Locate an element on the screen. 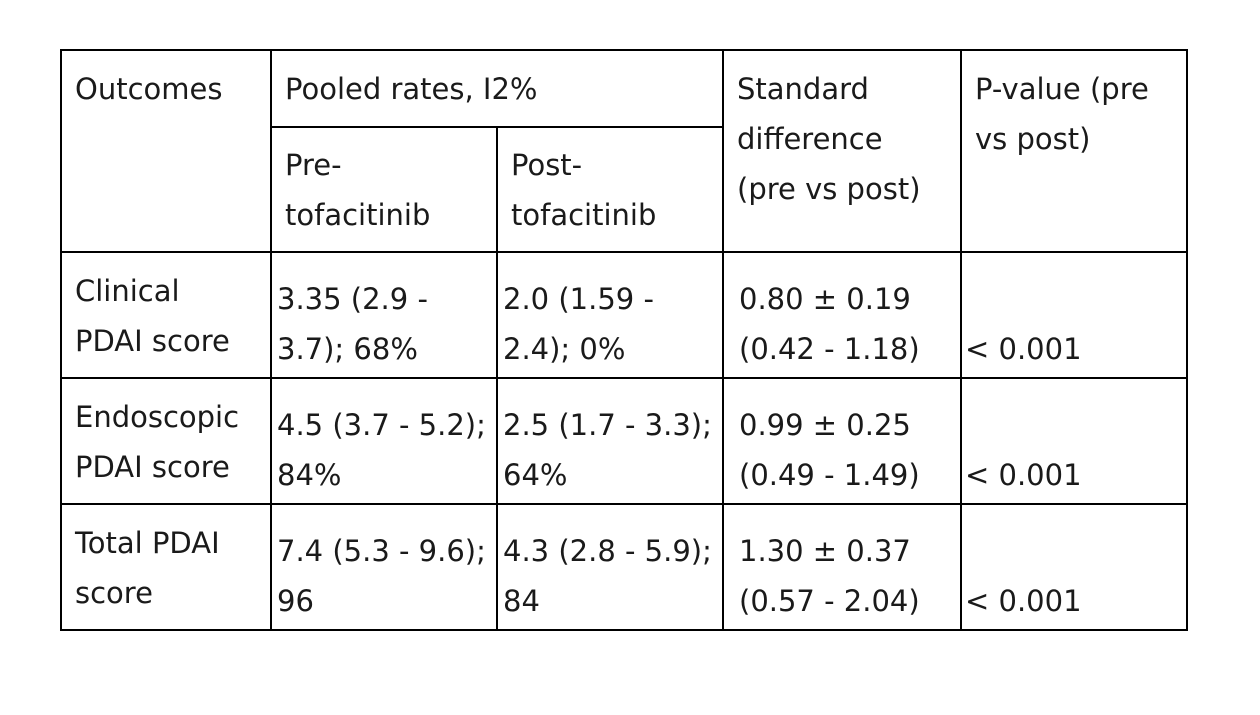  row-clinical-pvalue: < 0.001 is located at coordinates (1023, 349).